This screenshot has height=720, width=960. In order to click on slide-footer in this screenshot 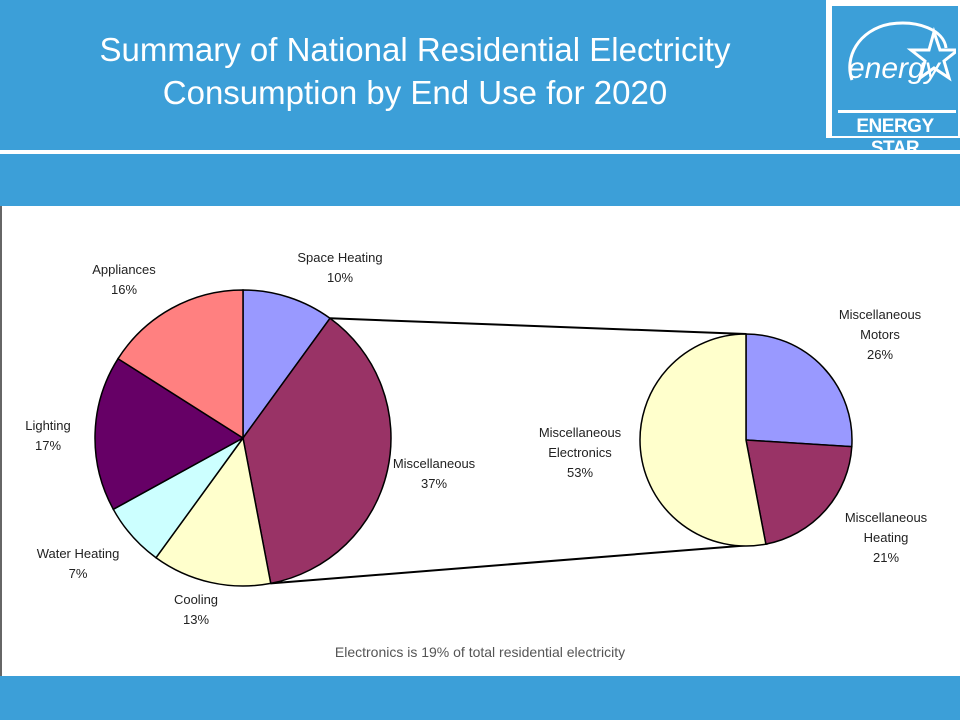, I will do `click(480, 698)`.